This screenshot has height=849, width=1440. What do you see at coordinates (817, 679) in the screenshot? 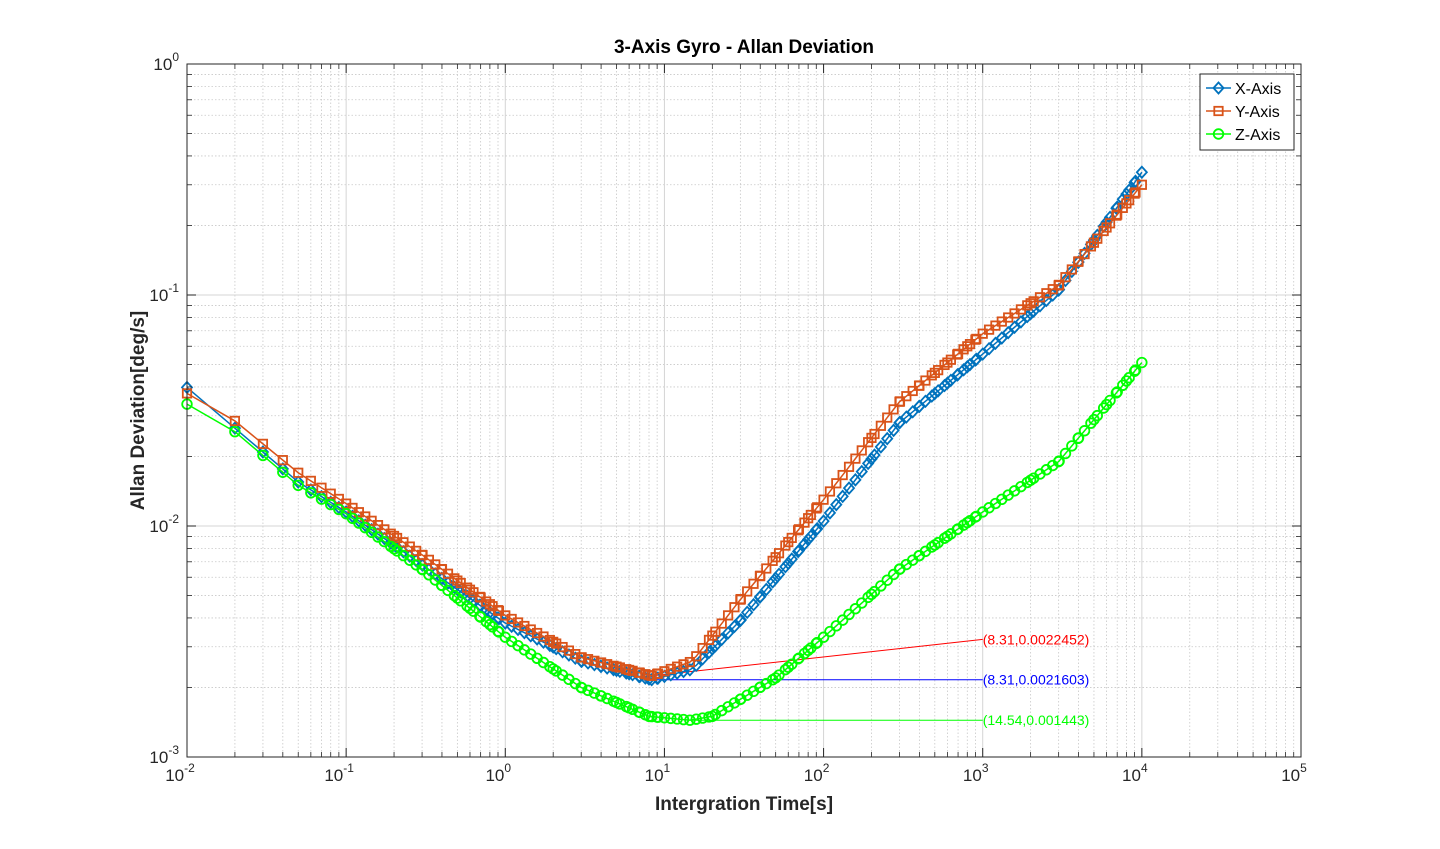
I see `annotation-lines` at bounding box center [817, 679].